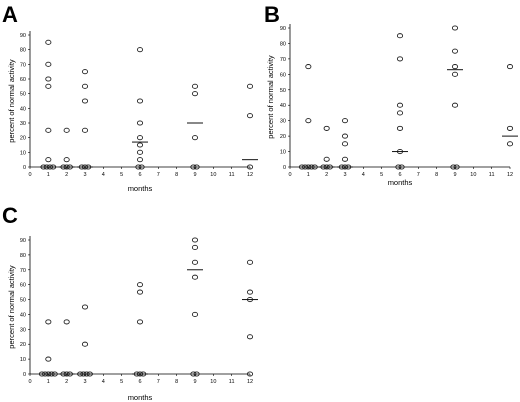 This screenshot has height=402, width=520. I want to click on panel-letter: A, so click(10, 14).